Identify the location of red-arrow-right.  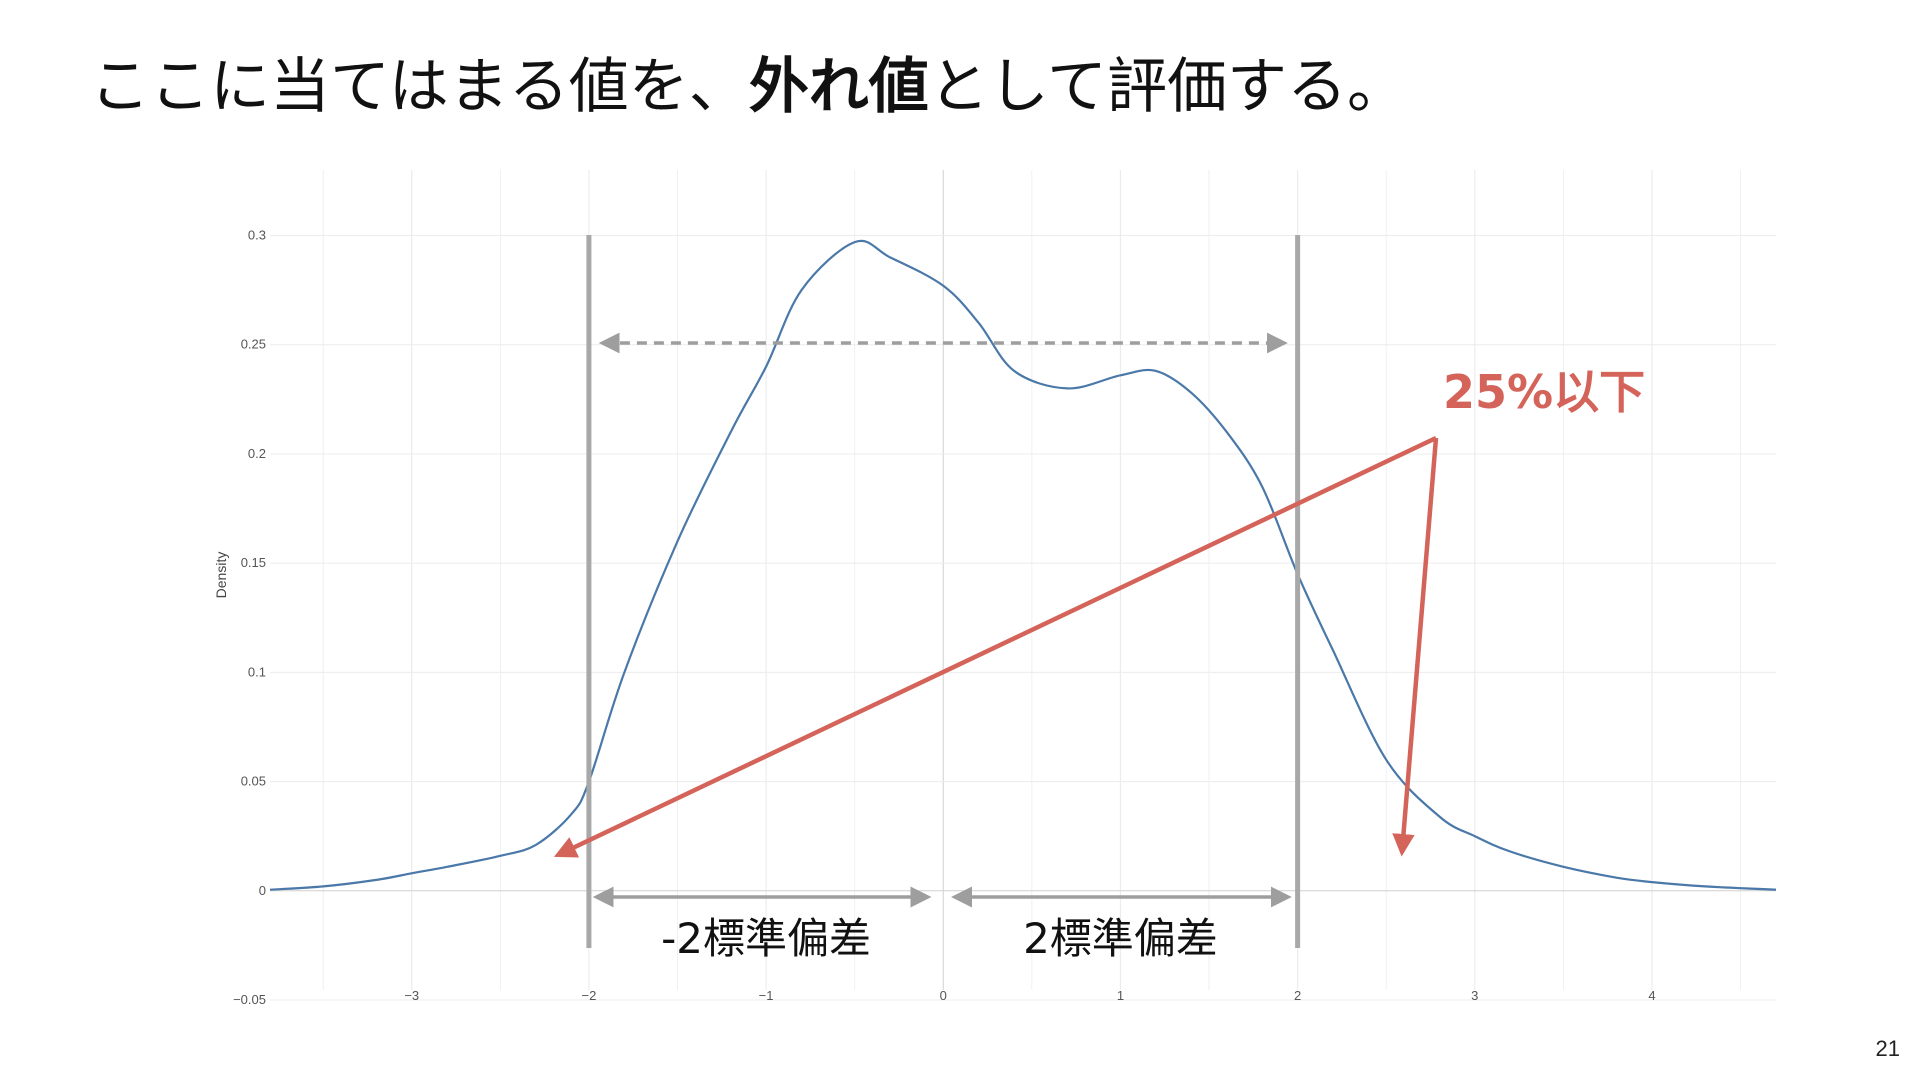
(1415, 647).